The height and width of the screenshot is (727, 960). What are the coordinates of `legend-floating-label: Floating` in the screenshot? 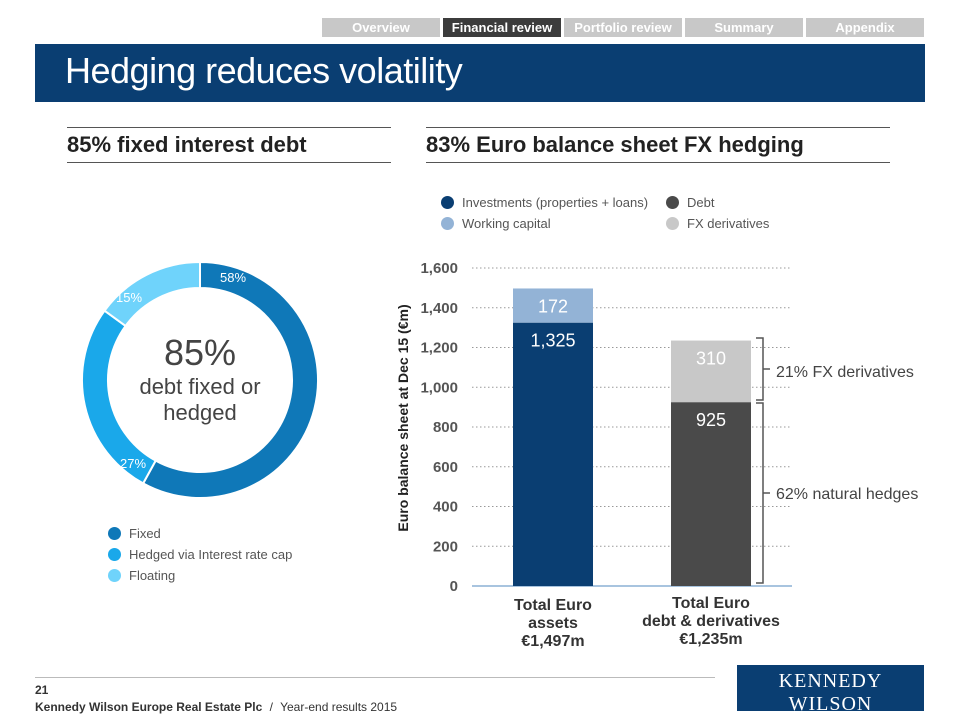 It's located at (152, 575).